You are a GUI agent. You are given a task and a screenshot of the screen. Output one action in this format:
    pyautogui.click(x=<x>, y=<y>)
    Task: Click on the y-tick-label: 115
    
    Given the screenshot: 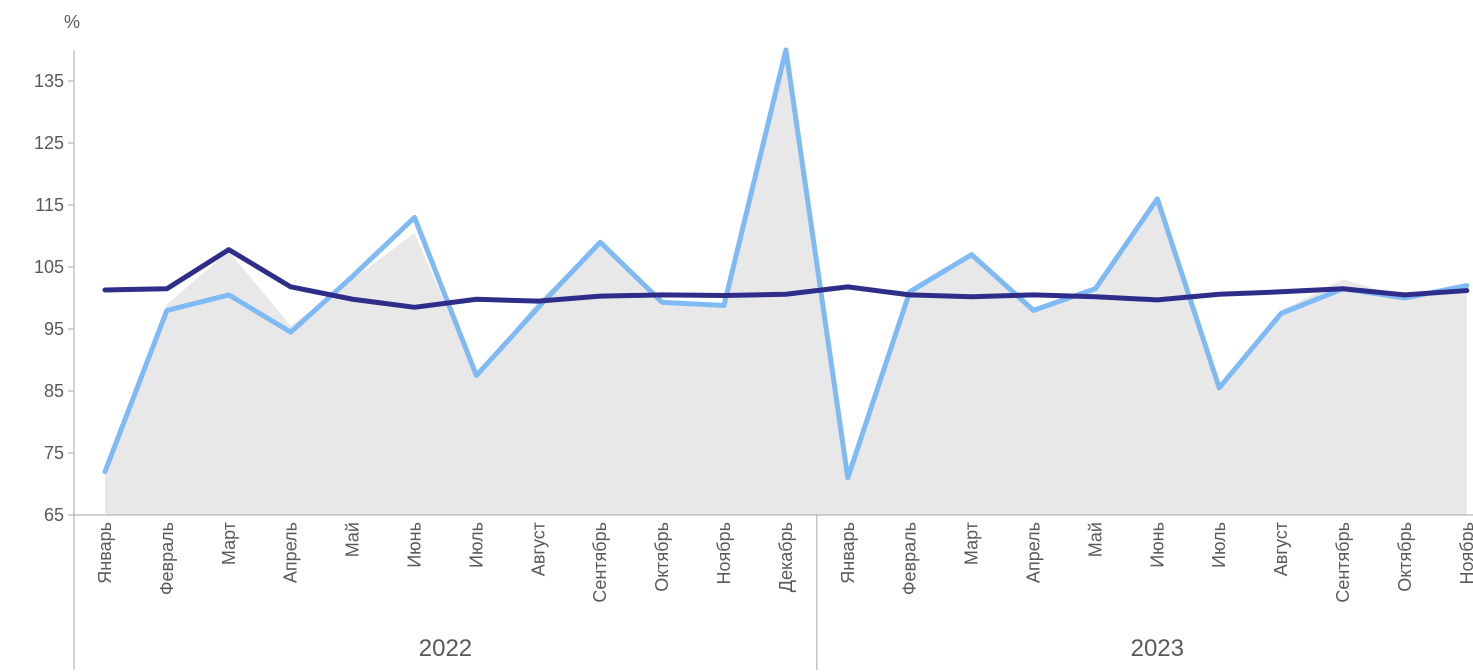 What is the action you would take?
    pyautogui.click(x=49, y=205)
    